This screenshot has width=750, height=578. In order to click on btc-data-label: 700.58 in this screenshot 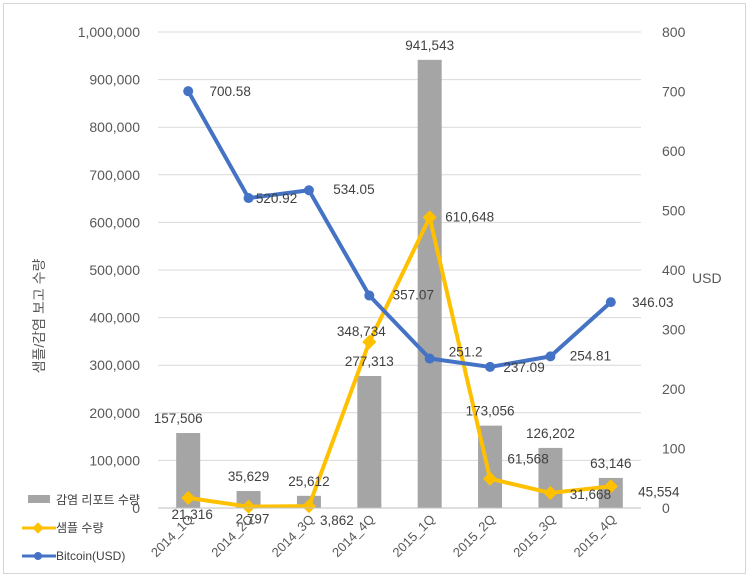, I will do `click(230, 91)`.